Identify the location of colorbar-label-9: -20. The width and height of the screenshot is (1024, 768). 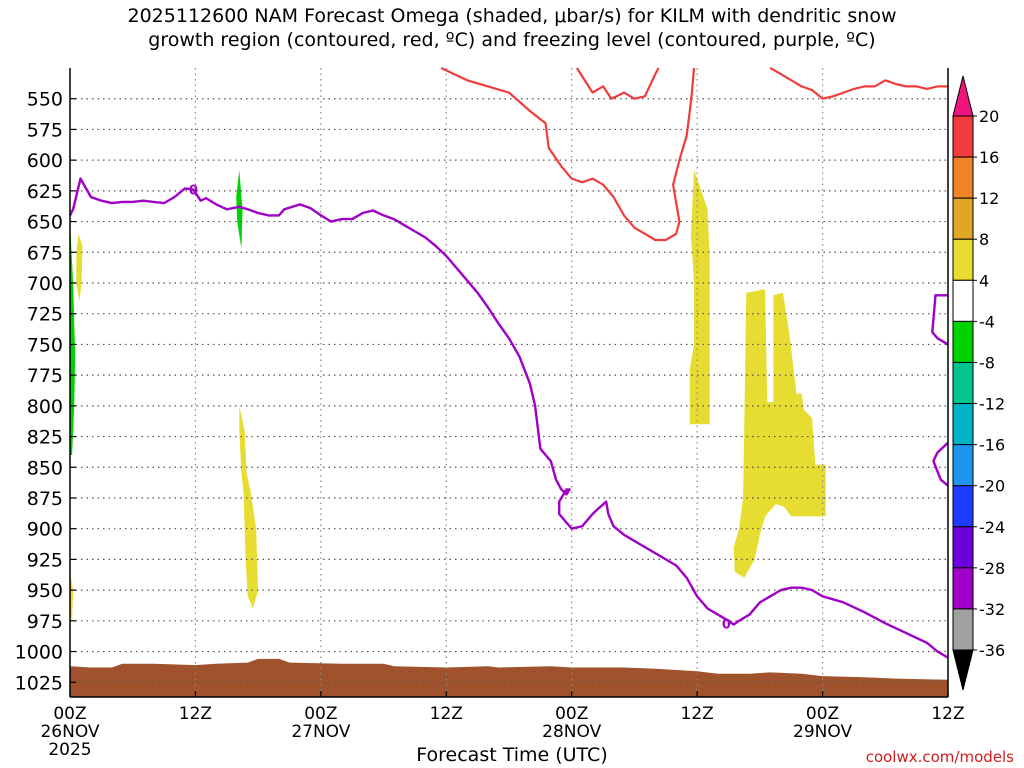
(992, 486).